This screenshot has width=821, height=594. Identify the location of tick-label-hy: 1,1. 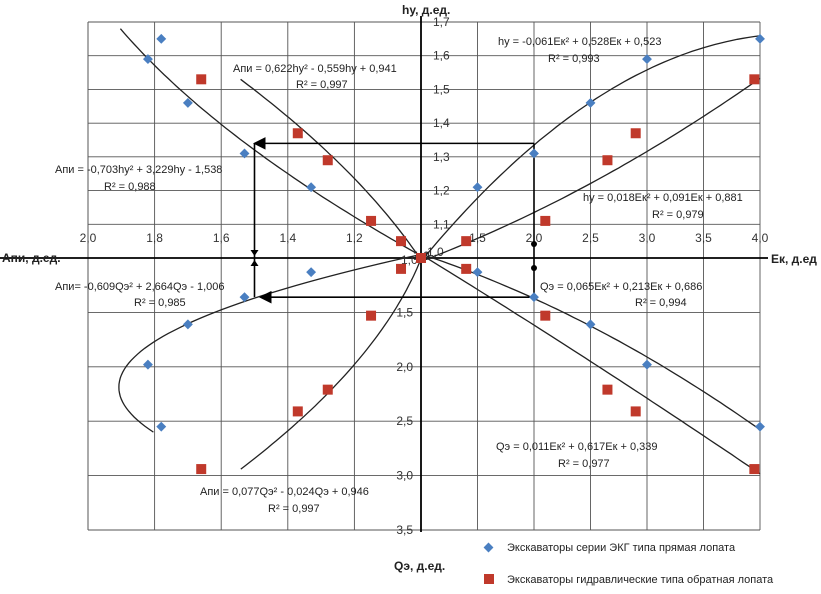
(441, 224).